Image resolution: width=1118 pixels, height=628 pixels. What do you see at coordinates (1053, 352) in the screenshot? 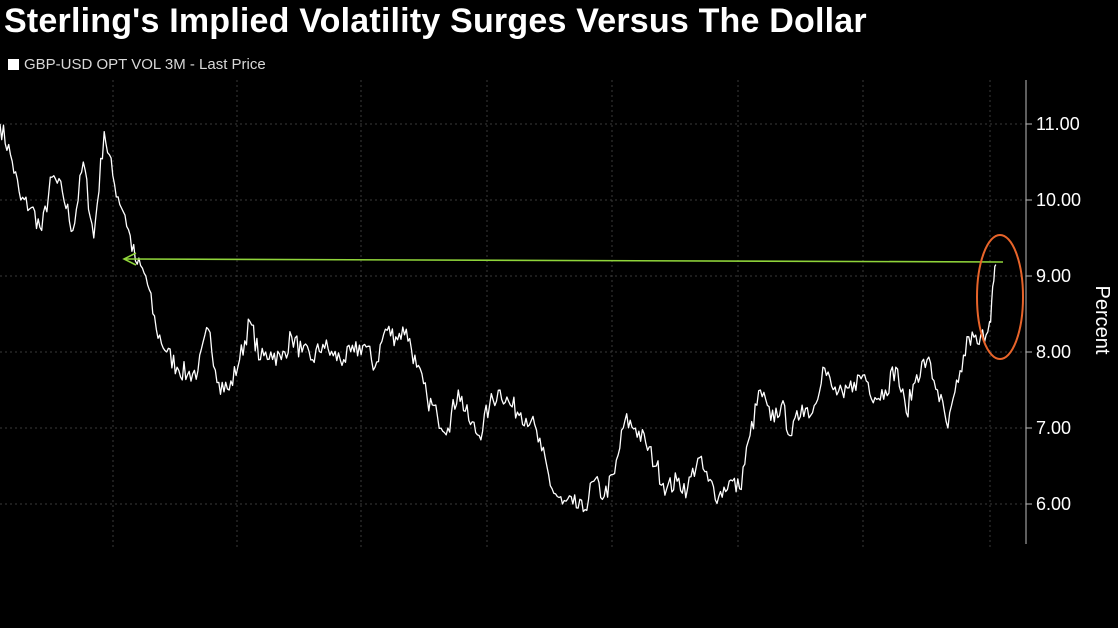
I see `y-tick-label: 8.00` at bounding box center [1053, 352].